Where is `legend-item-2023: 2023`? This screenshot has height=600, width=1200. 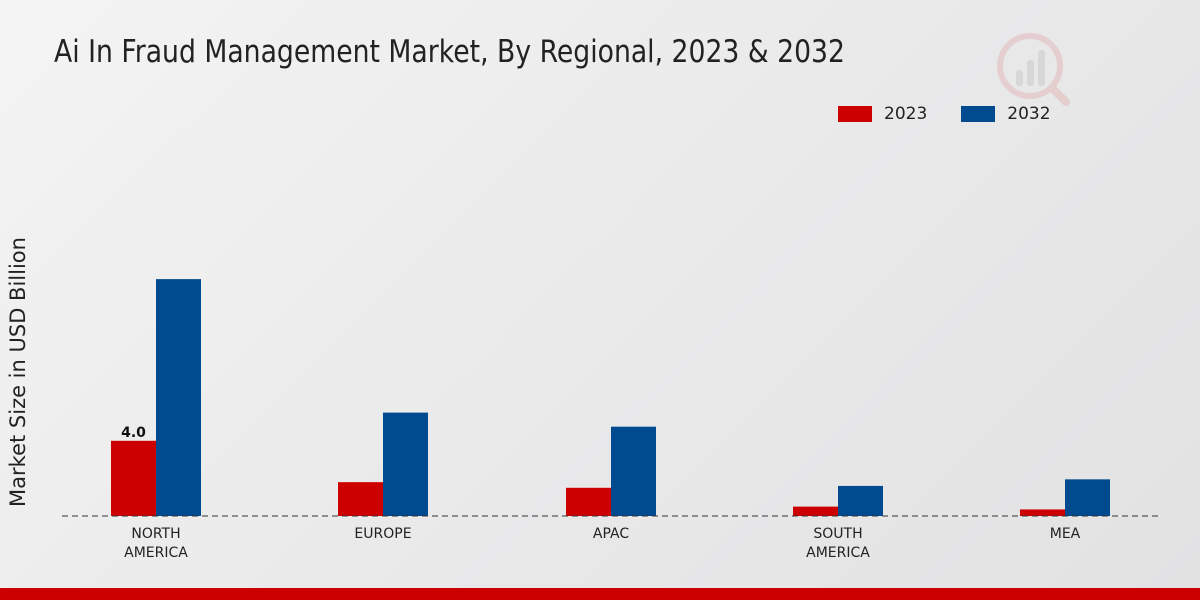
legend-item-2023: 2023 is located at coordinates (882, 114).